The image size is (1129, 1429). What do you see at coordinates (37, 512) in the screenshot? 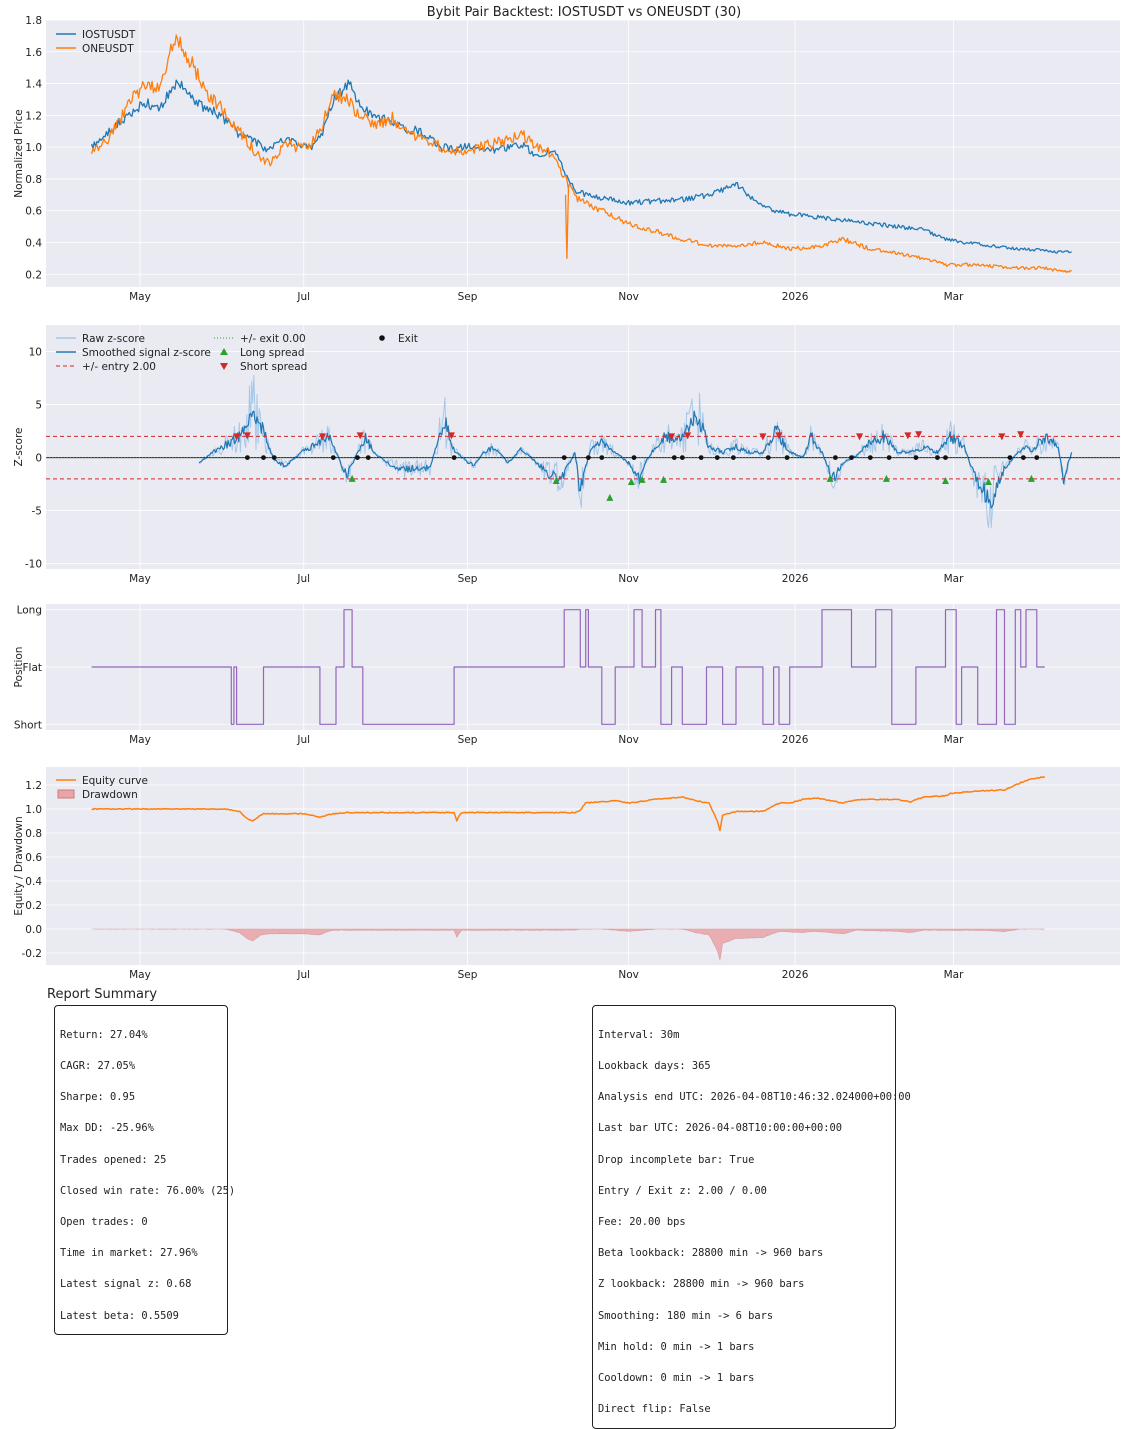
I see `y-tick-label: -5` at bounding box center [37, 512].